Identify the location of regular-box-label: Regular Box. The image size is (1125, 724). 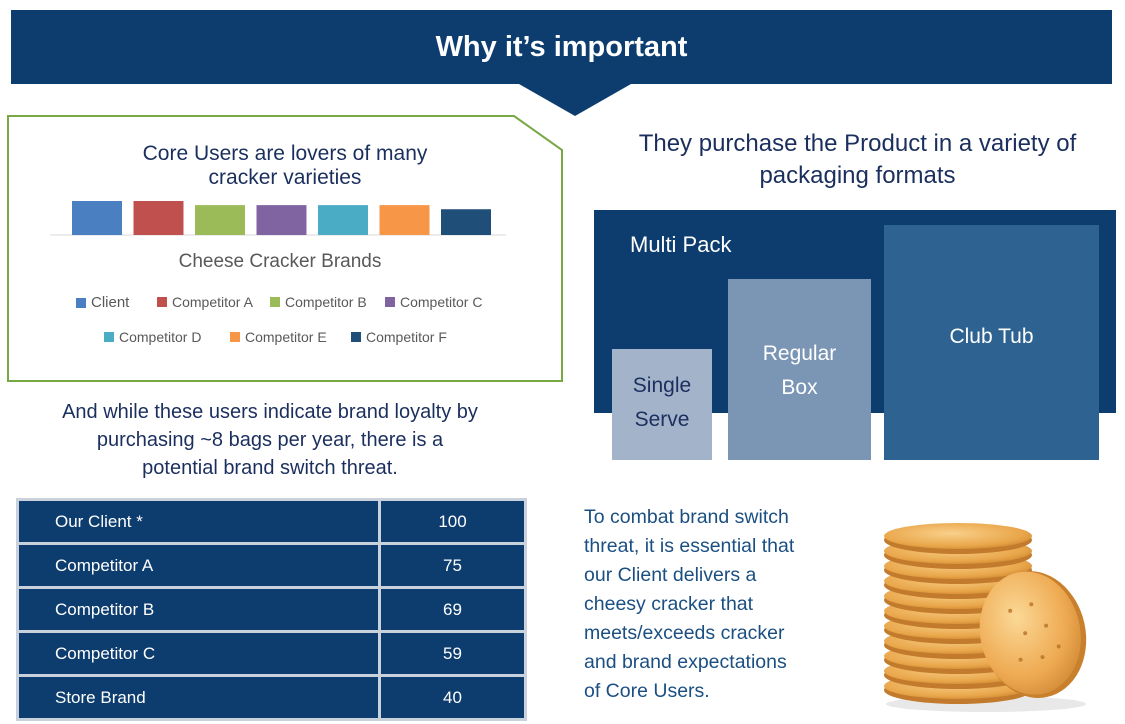
(799, 371).